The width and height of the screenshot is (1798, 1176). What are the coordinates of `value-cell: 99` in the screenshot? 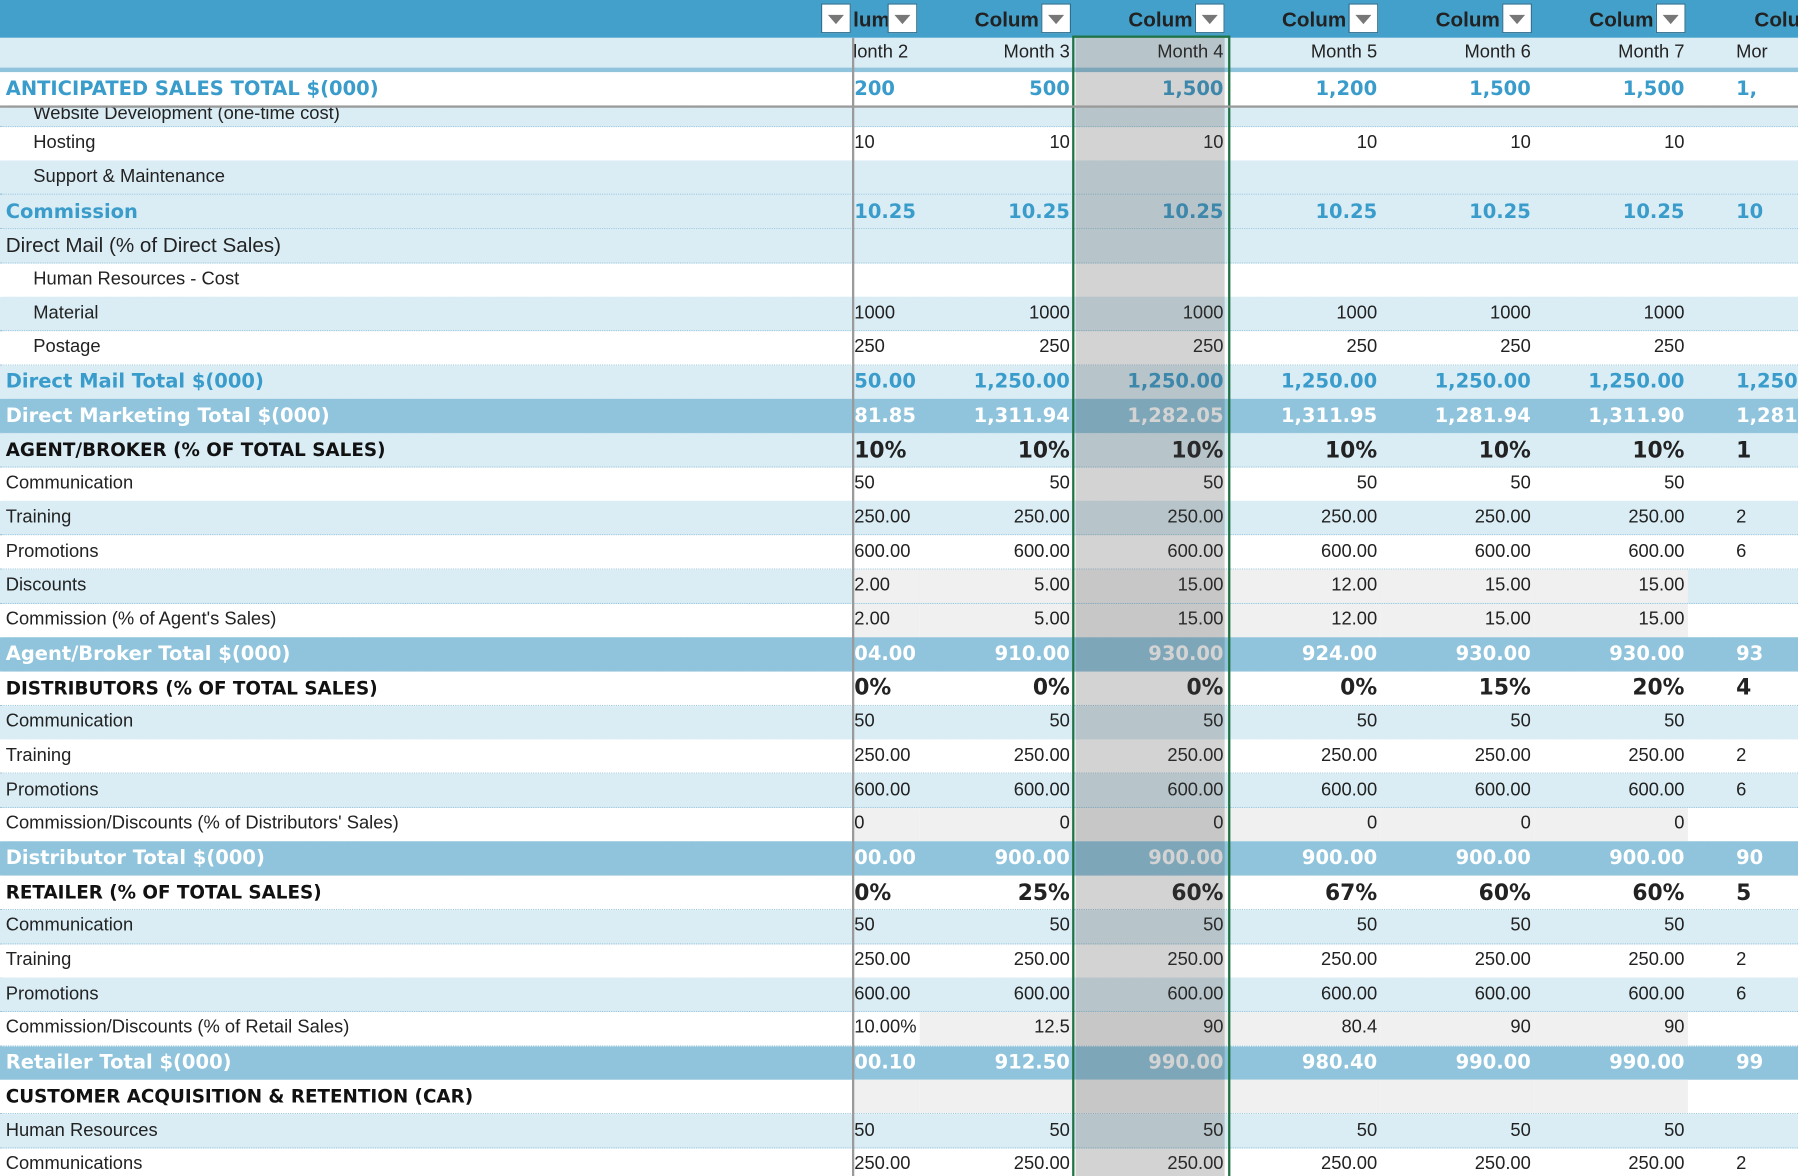 It's located at (1750, 1063).